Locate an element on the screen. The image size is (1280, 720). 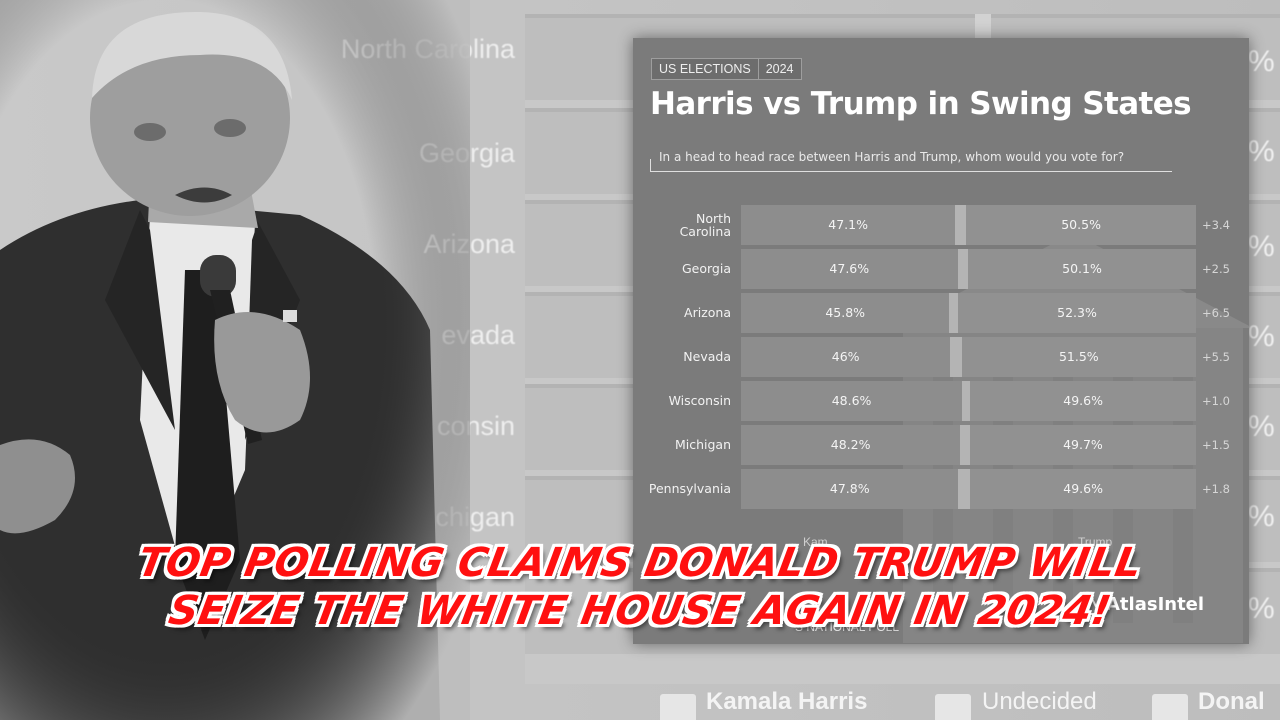
margin-label-wisconsin: +1.0 is located at coordinates (1216, 401).